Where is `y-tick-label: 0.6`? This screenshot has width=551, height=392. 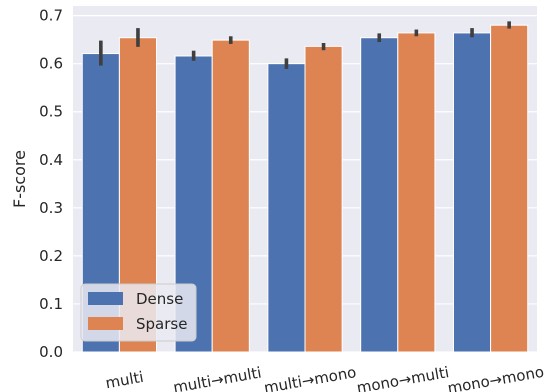
y-tick-label: 0.6 is located at coordinates (51, 64).